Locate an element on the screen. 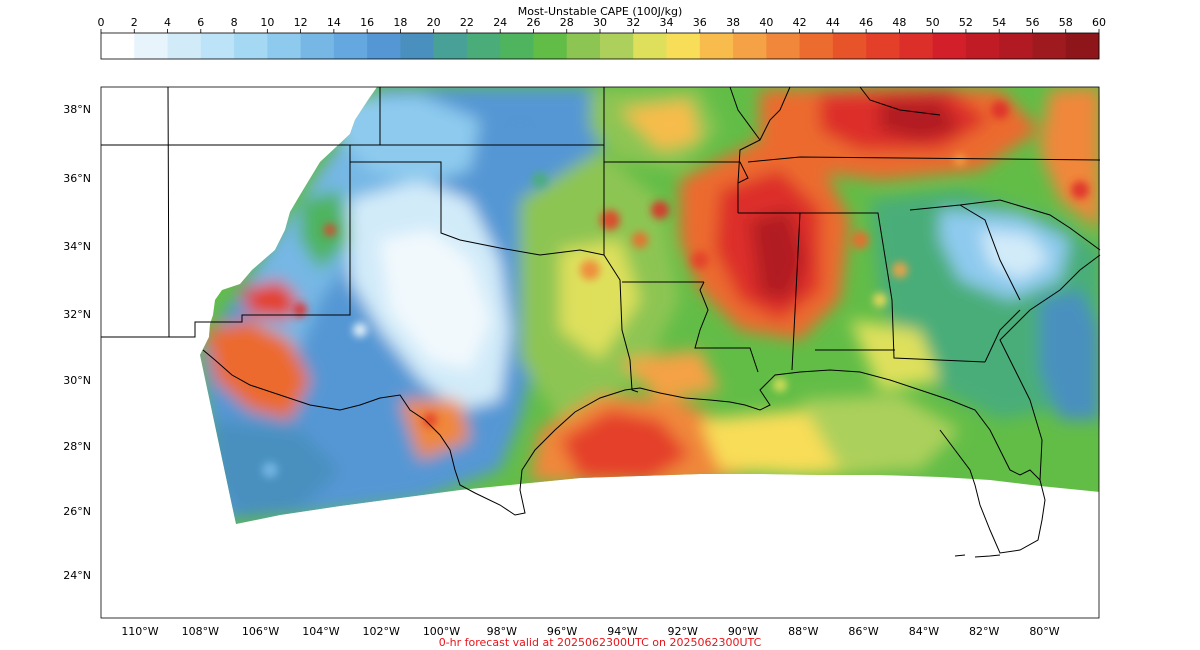  florida-keys is located at coordinates (977, 556).